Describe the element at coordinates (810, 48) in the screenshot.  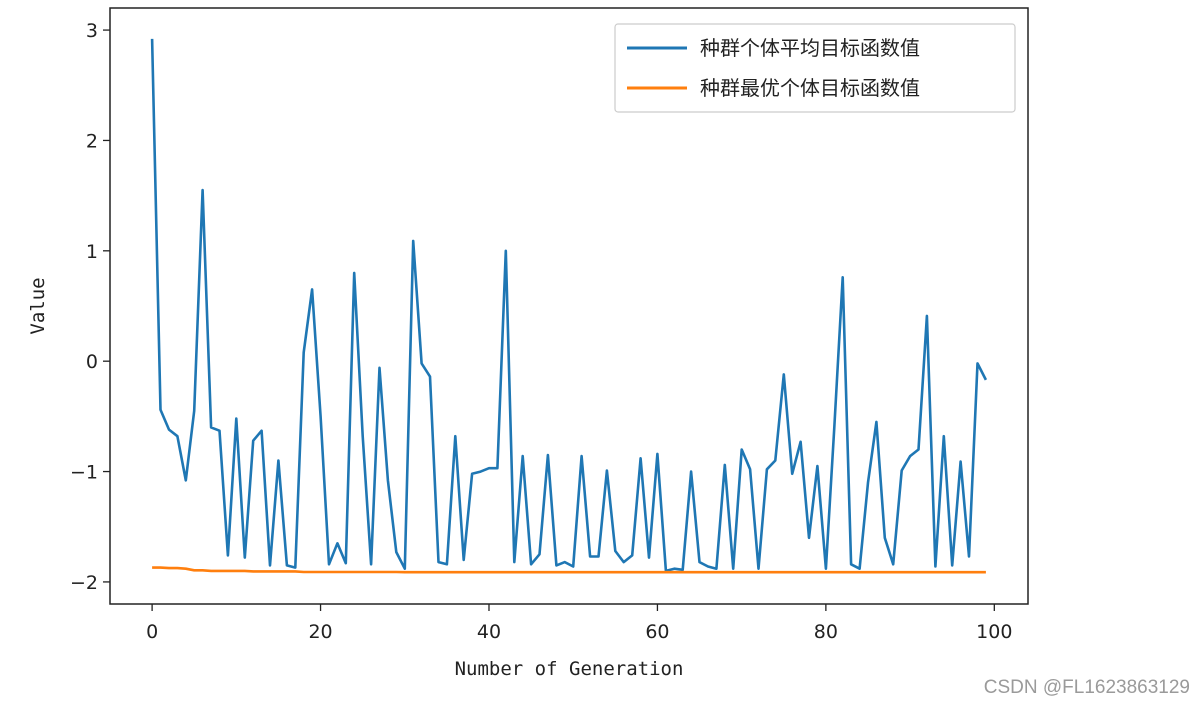
I see `legend-label-average: 种群个体平均目标函数值` at that location.